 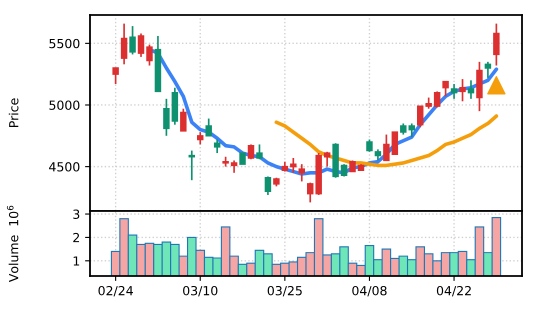 What do you see at coordinates (64, 43) in the screenshot?
I see `y-tick-label: 5500` at bounding box center [64, 43].